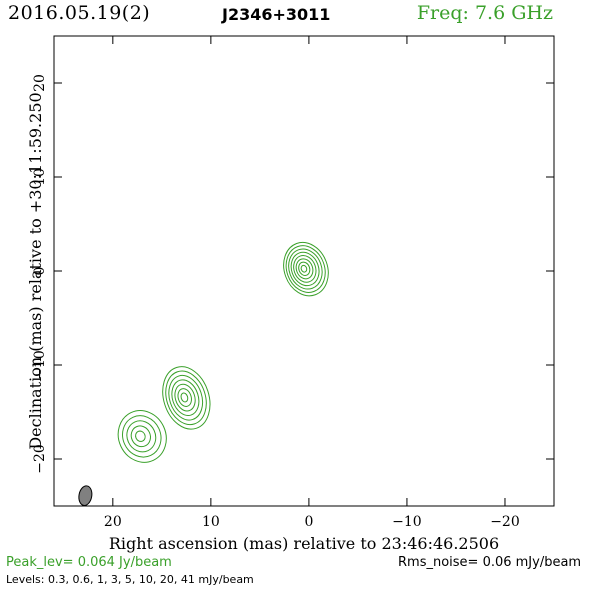  I want to click on frequency-label: Freq: 7.6 GHz, so click(484, 13).